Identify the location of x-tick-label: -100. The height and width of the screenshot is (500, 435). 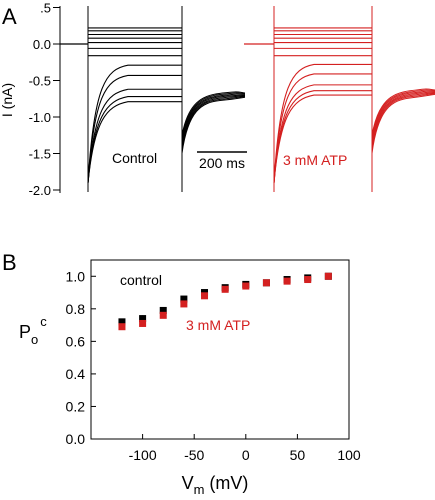
(143, 455).